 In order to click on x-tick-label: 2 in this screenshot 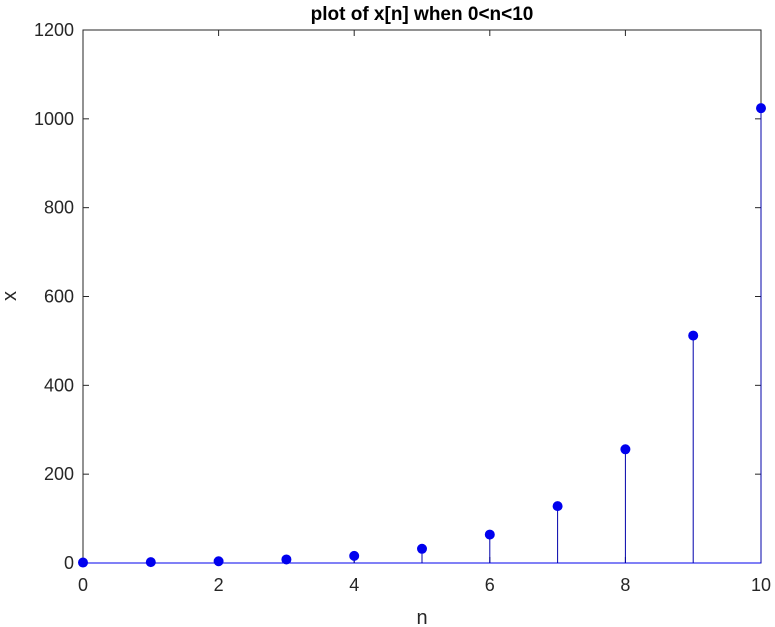, I will do `click(219, 585)`.